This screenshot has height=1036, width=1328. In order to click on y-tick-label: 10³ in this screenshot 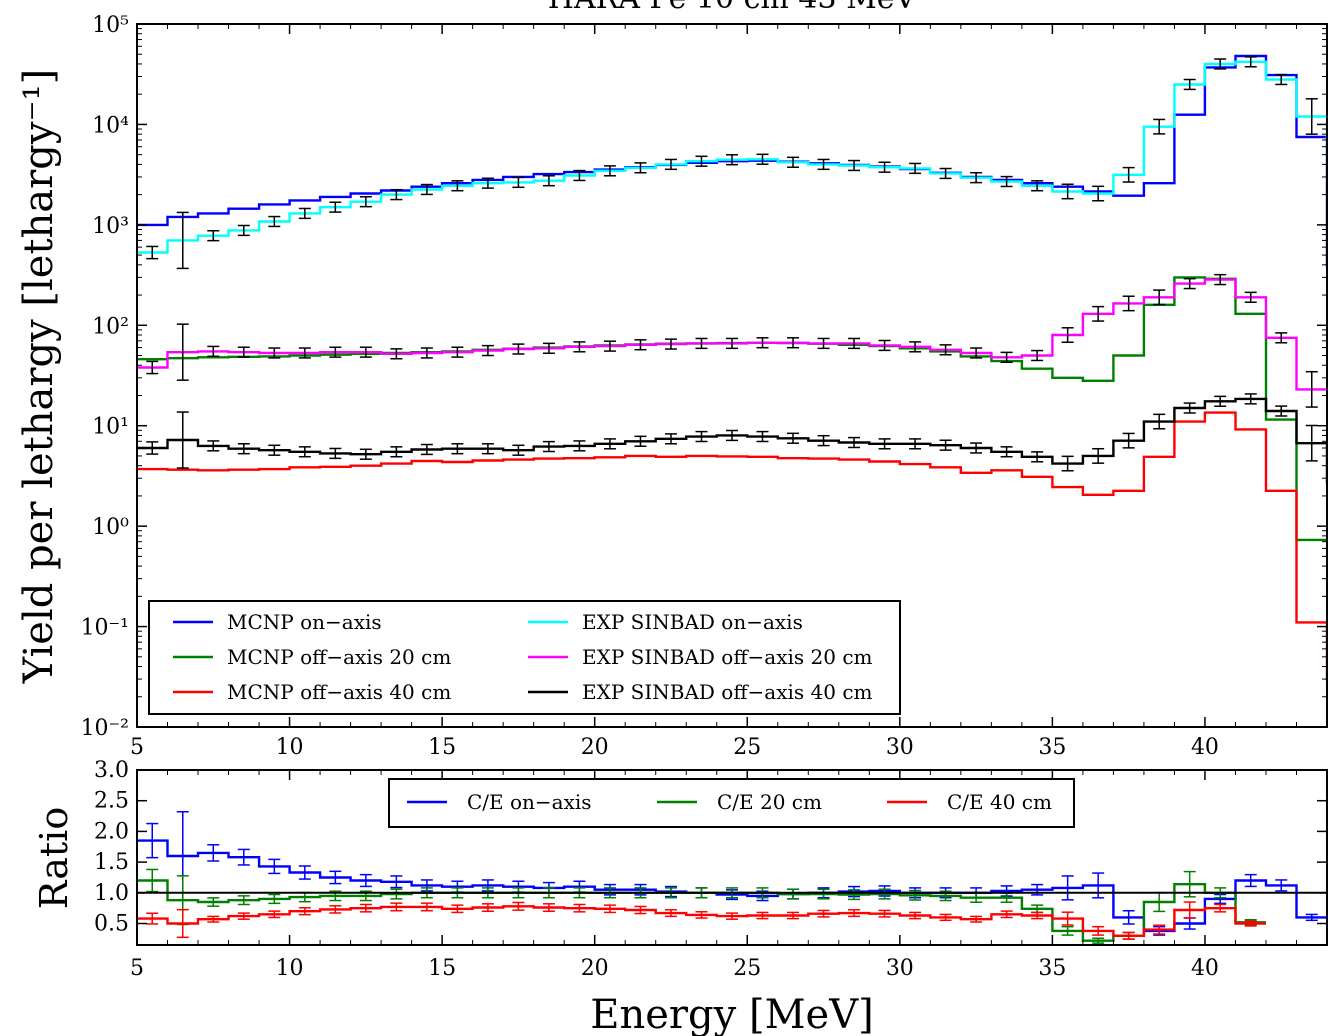, I will do `click(110, 226)`.